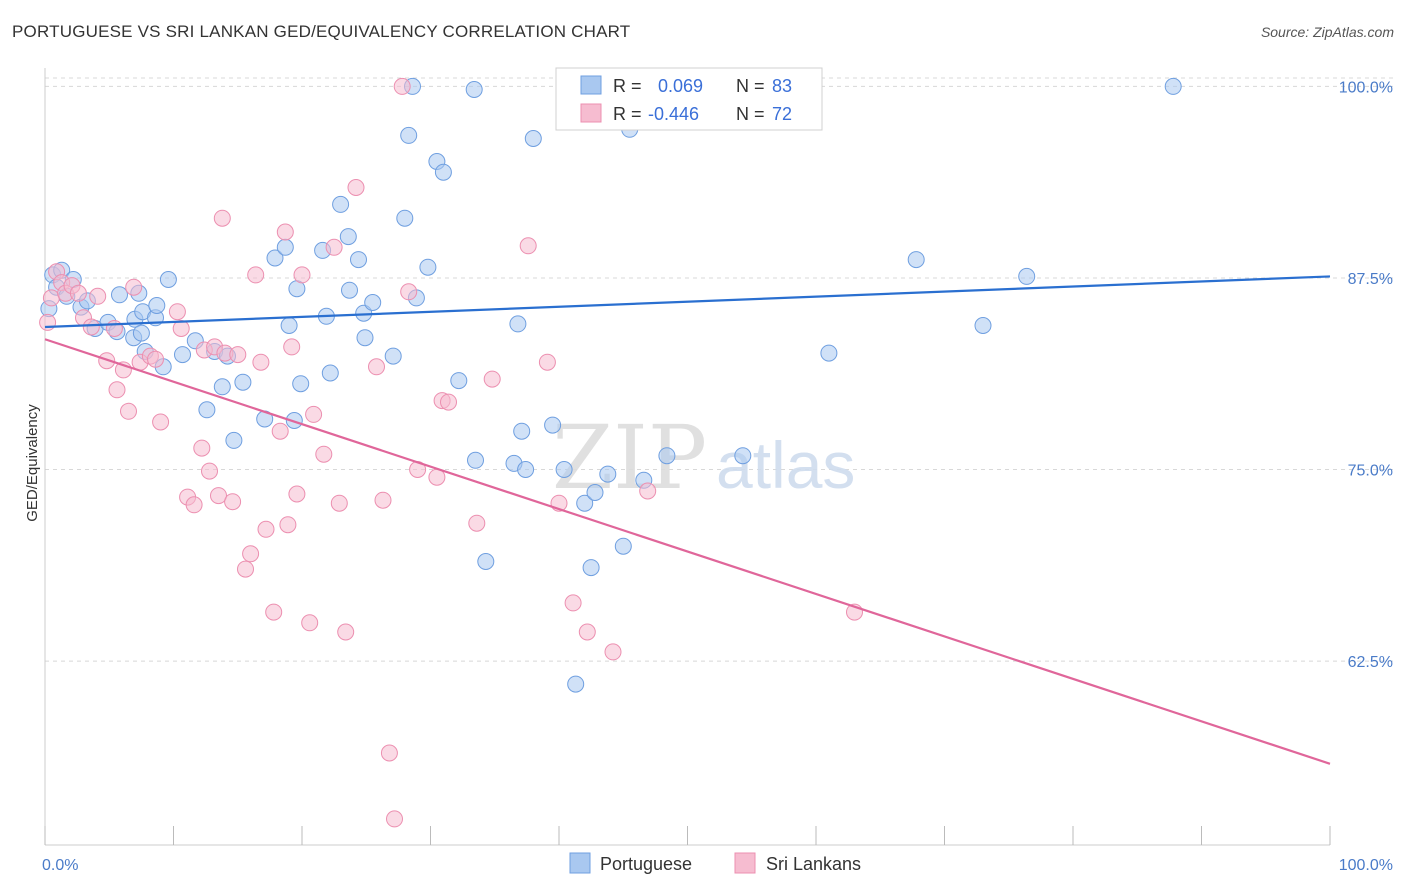  Describe the element at coordinates (1370, 471) in the screenshot. I see `y-tick-label-1: 75.0%` at that location.